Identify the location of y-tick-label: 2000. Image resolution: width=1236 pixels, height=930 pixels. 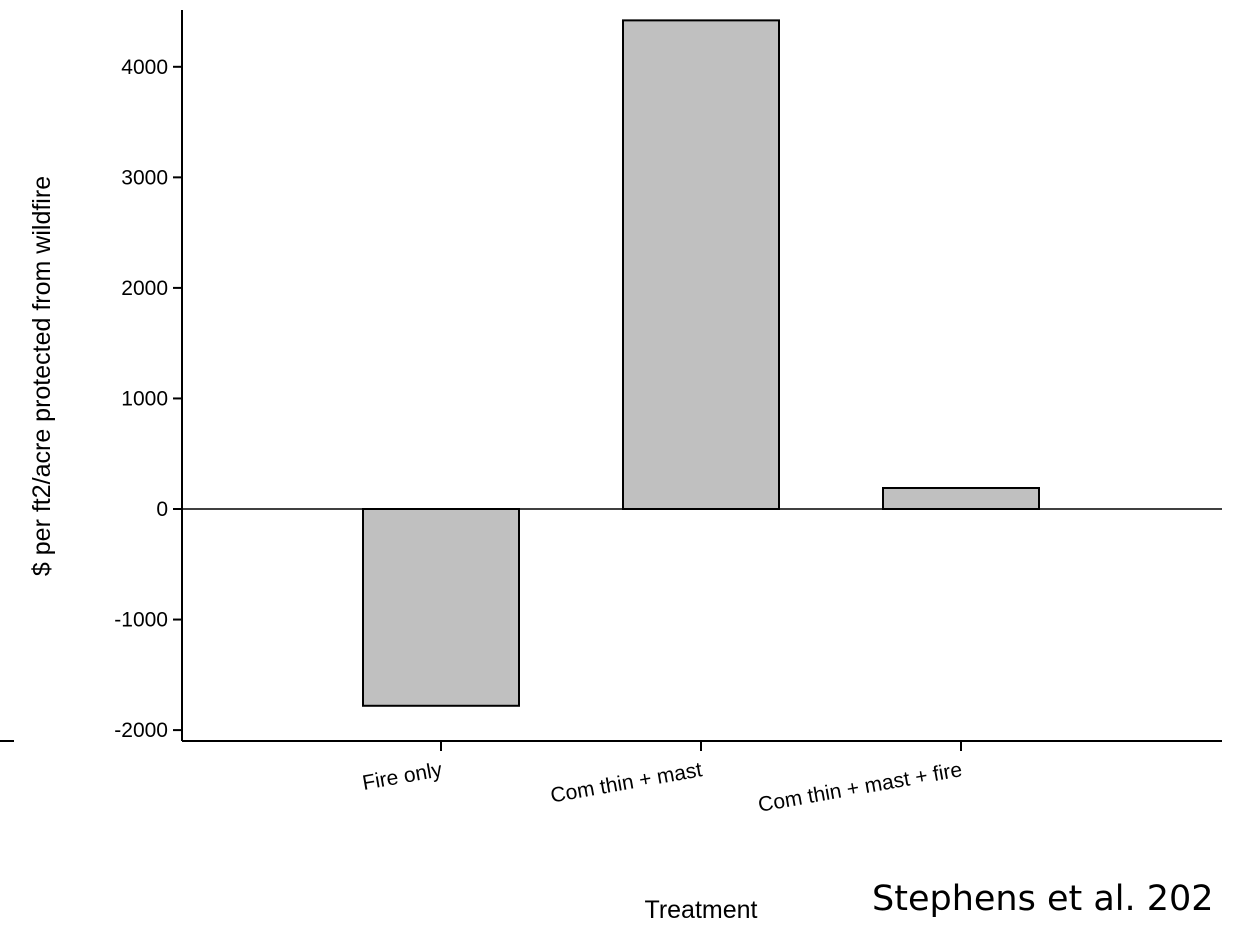
(144, 288).